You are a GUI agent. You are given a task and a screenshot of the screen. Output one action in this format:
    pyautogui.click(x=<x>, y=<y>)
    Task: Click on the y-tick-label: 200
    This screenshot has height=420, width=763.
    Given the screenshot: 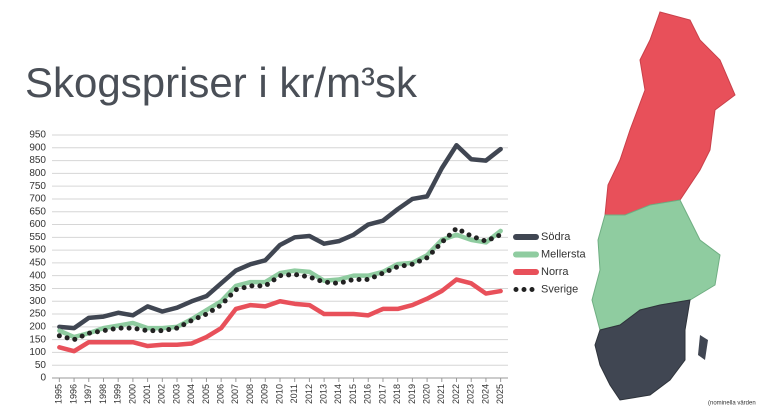 What is the action you would take?
    pyautogui.click(x=37, y=326)
    